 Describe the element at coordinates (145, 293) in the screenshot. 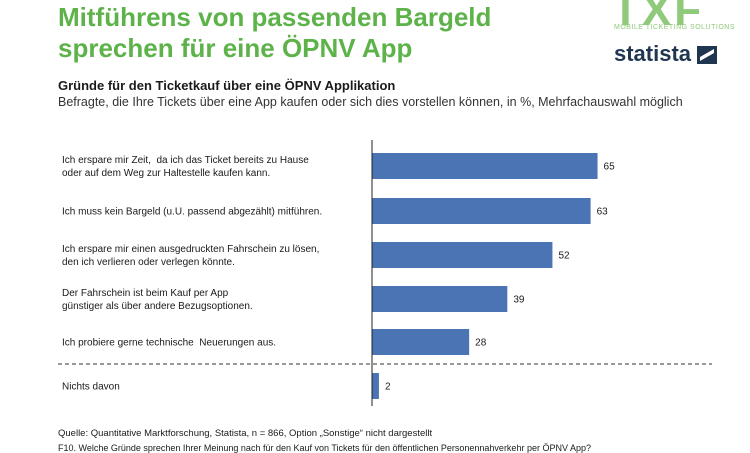

I see `category-label: Der Fahrschein ist beim Kauf per App` at that location.